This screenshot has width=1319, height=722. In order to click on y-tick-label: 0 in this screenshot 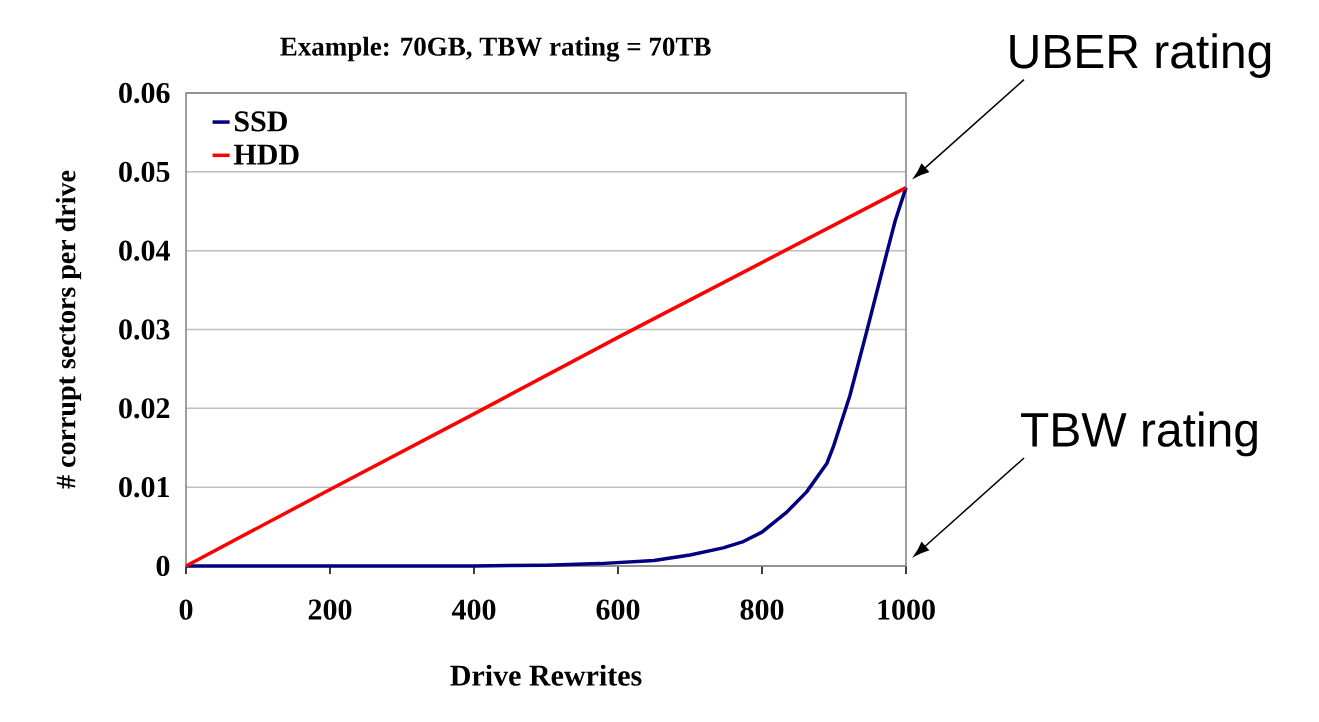, I will do `click(163, 566)`.